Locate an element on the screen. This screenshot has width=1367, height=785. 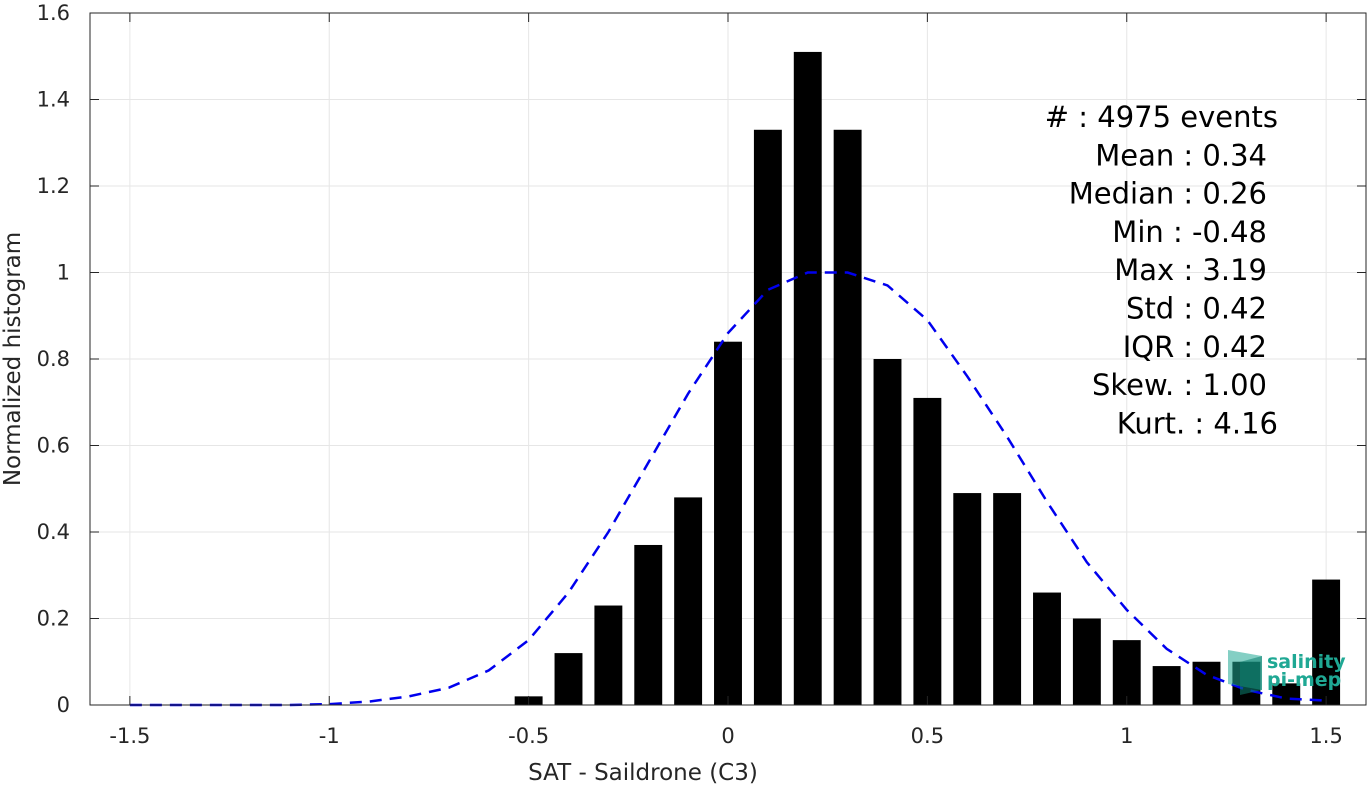
stats-line: Max : 3.19 is located at coordinates (1190, 270).